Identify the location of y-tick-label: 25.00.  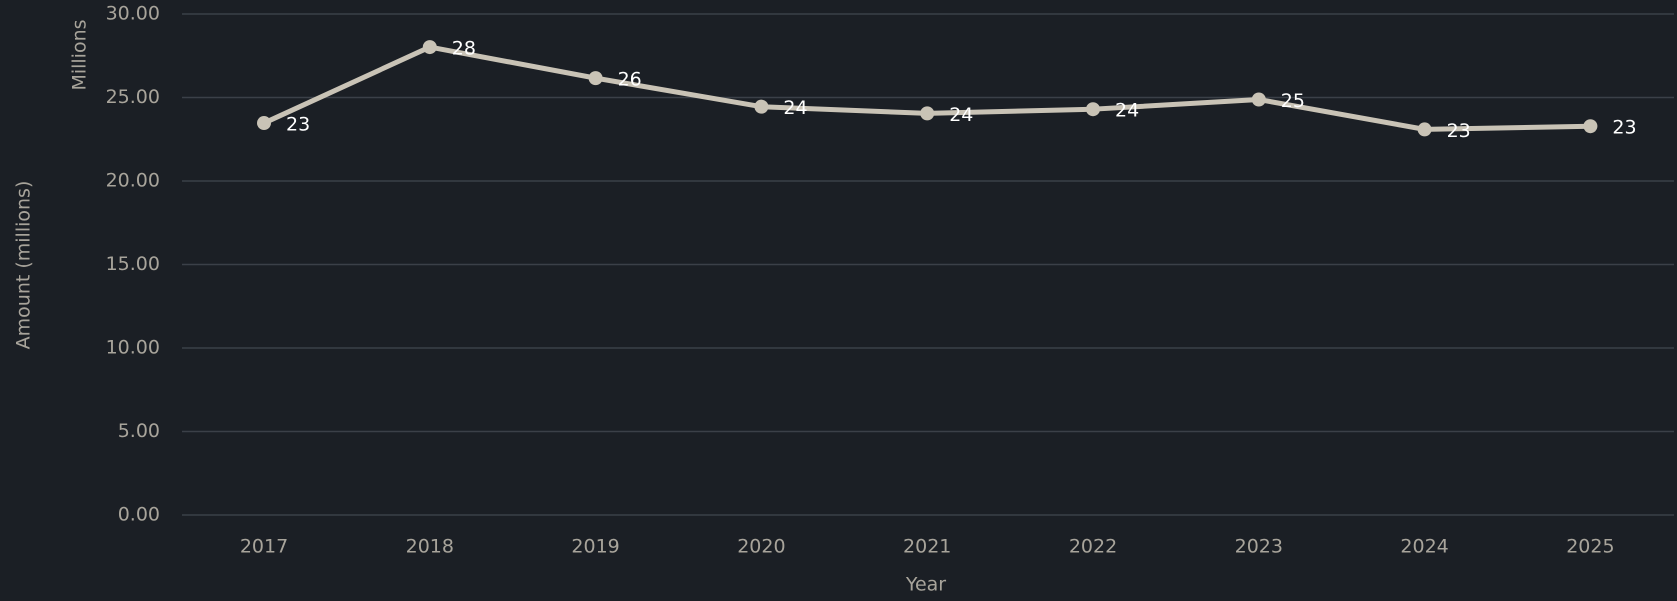
(133, 97).